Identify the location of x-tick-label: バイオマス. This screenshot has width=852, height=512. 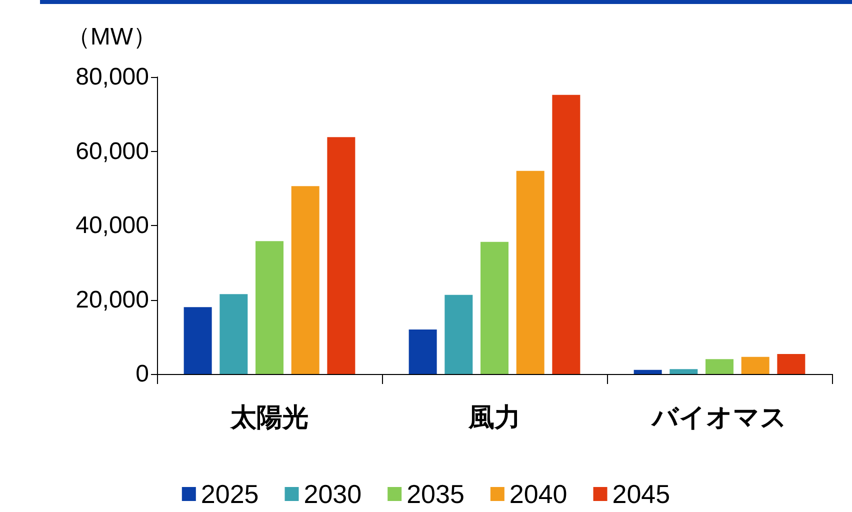
(718, 417).